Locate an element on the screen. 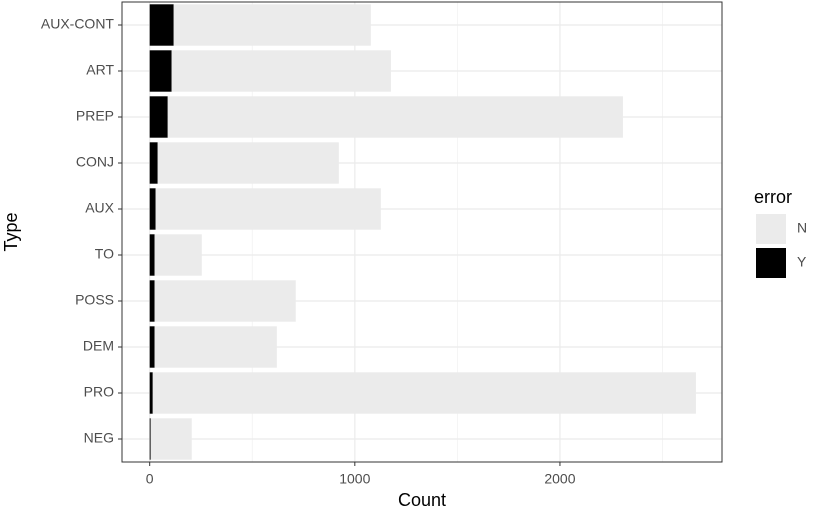  x-tick-label: 0 is located at coordinates (150, 479).